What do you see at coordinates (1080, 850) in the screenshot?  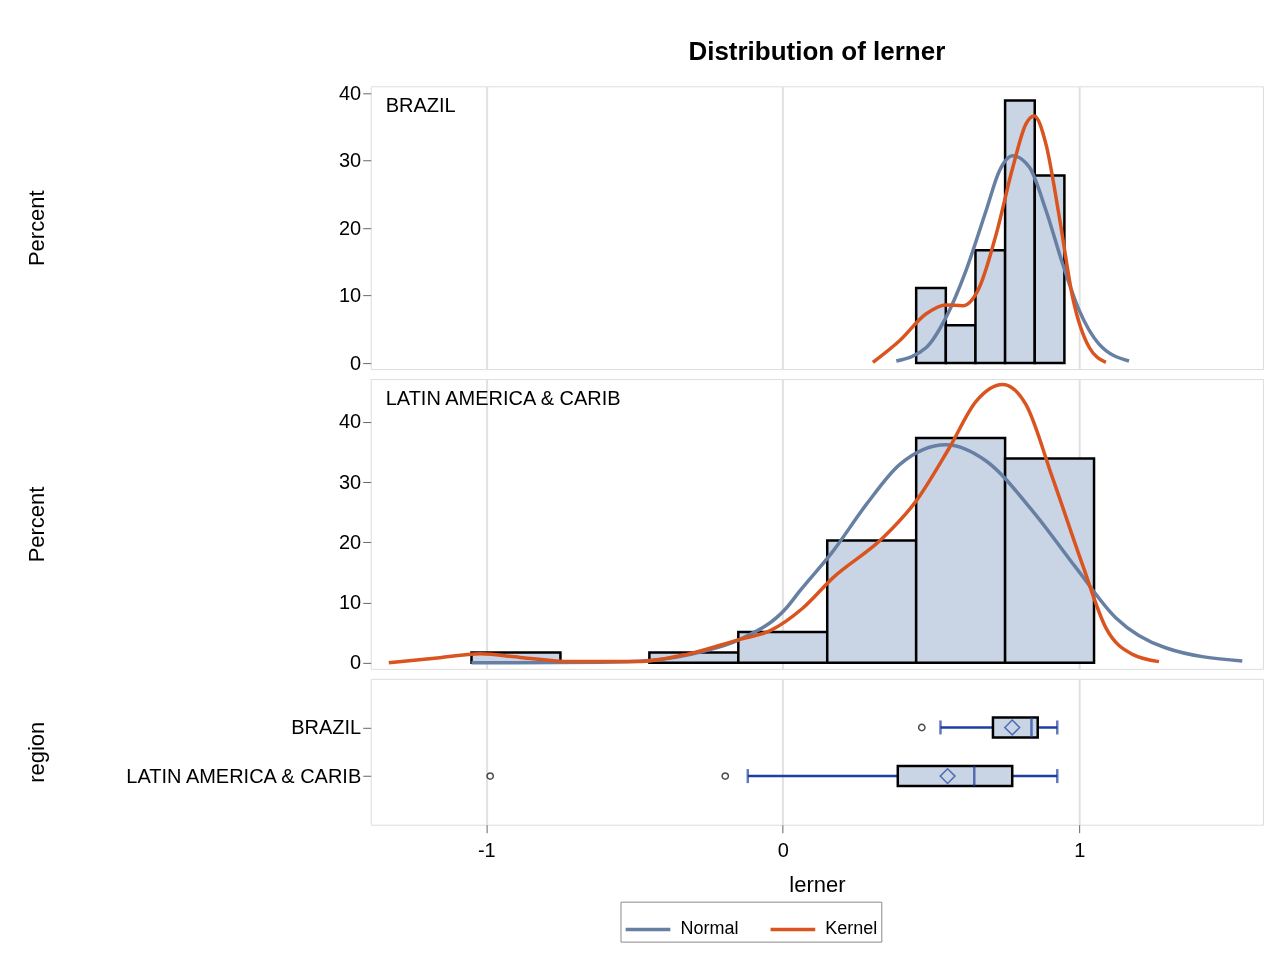 I see `x-tick-label: 1` at bounding box center [1080, 850].